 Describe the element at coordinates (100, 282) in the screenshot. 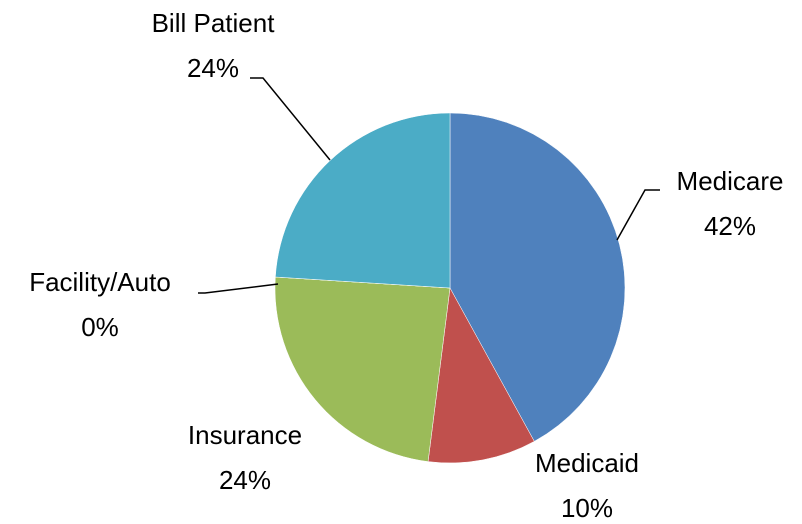

I see `data-label-name: Facility/Auto` at that location.